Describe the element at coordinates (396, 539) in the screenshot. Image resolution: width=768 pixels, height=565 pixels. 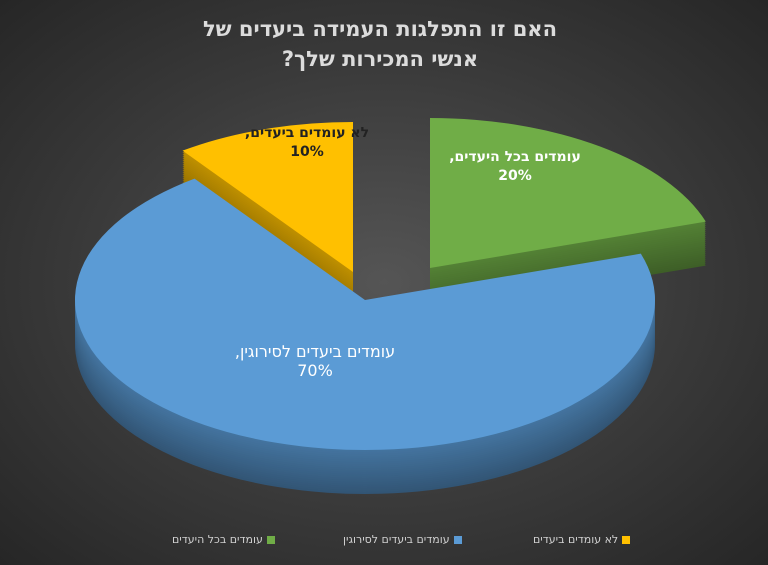
I see `legend-label: עומדים ביעדים לסירוגין` at that location.